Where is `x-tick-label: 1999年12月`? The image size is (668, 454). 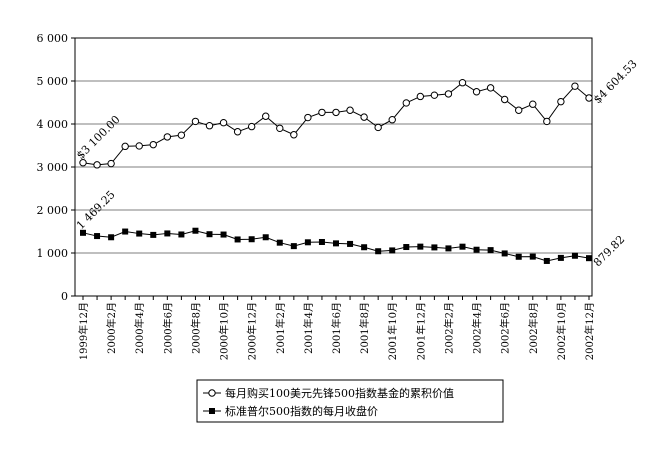
x-tick-label: 1999年12月 is located at coordinates (83, 331).